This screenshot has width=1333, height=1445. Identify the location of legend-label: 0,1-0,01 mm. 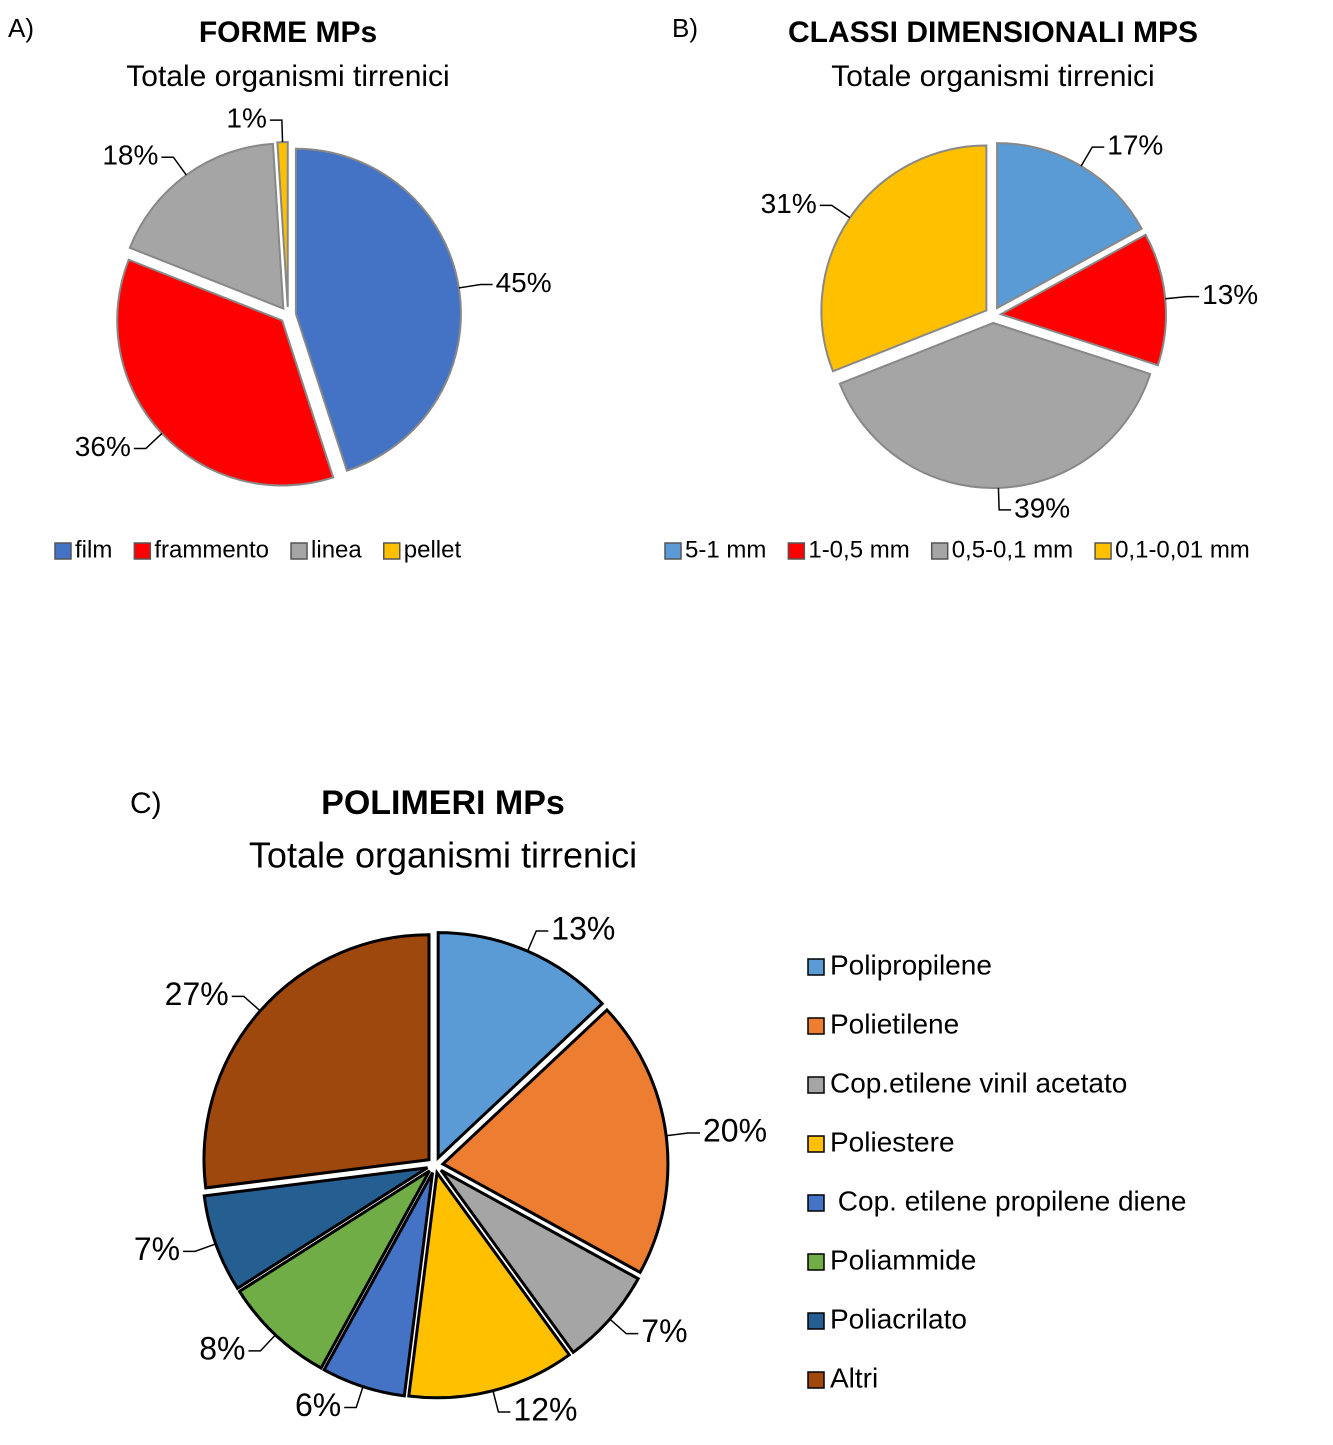
(1182, 549).